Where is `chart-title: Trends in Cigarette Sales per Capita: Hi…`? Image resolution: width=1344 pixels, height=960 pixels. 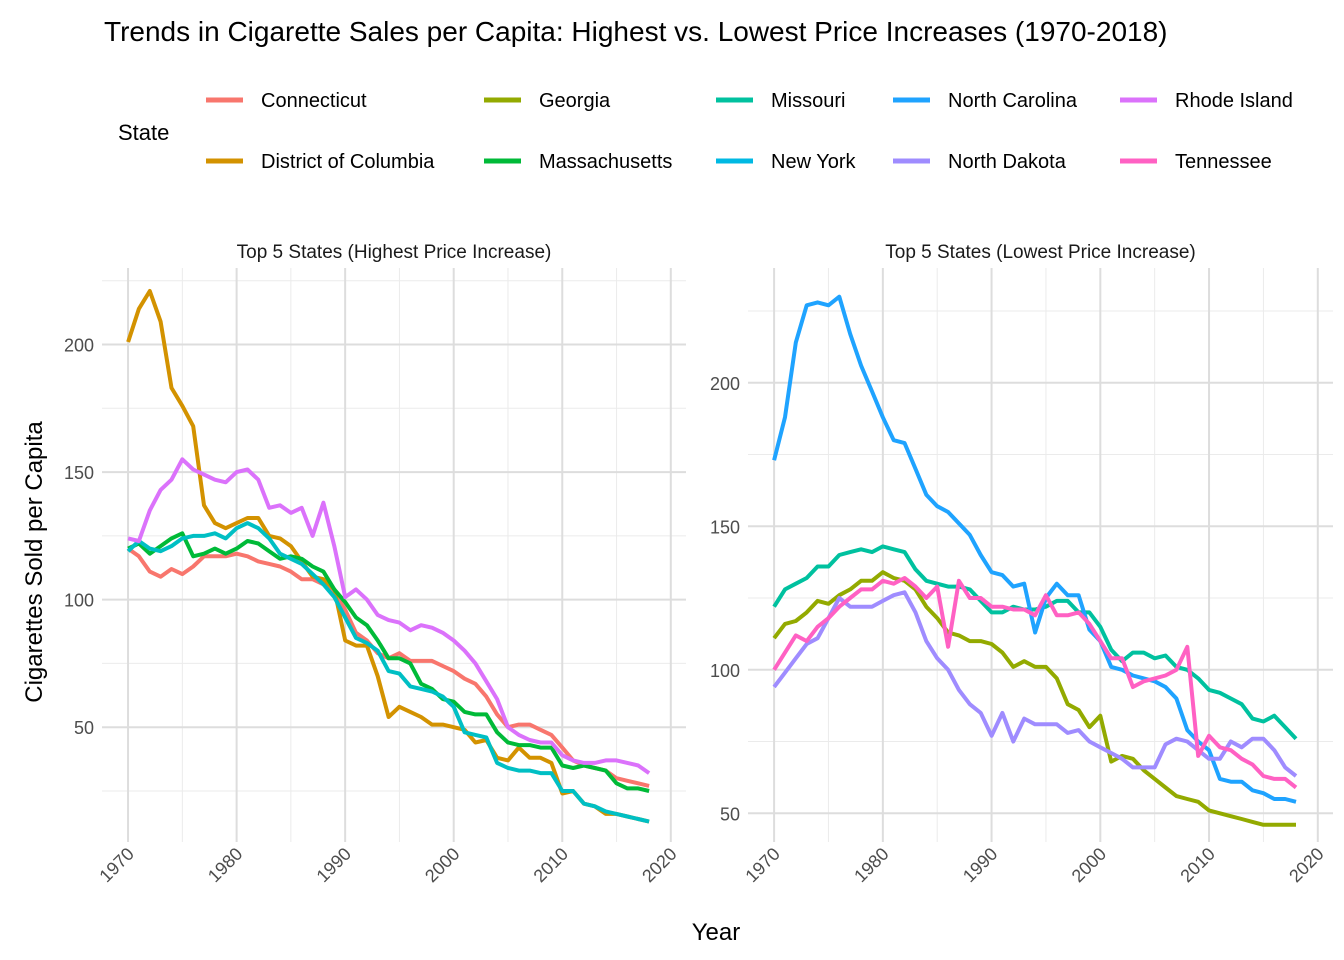 chart-title: Trends in Cigarette Sales per Capita: Hi… is located at coordinates (635, 31).